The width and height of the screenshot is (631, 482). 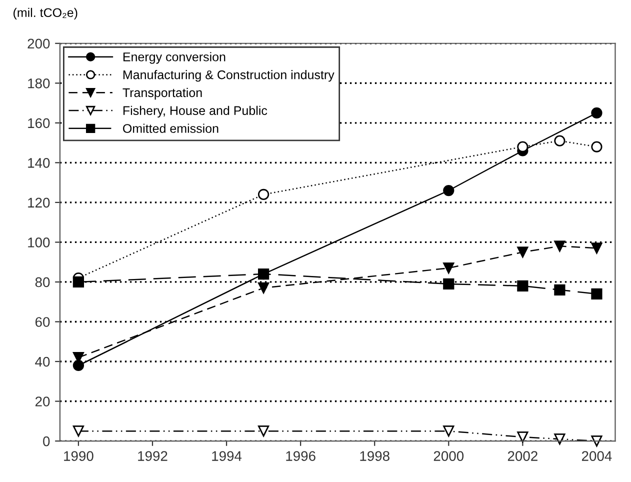 I want to click on legend-label: Manufacturing & Construction industry, so click(x=228, y=76).